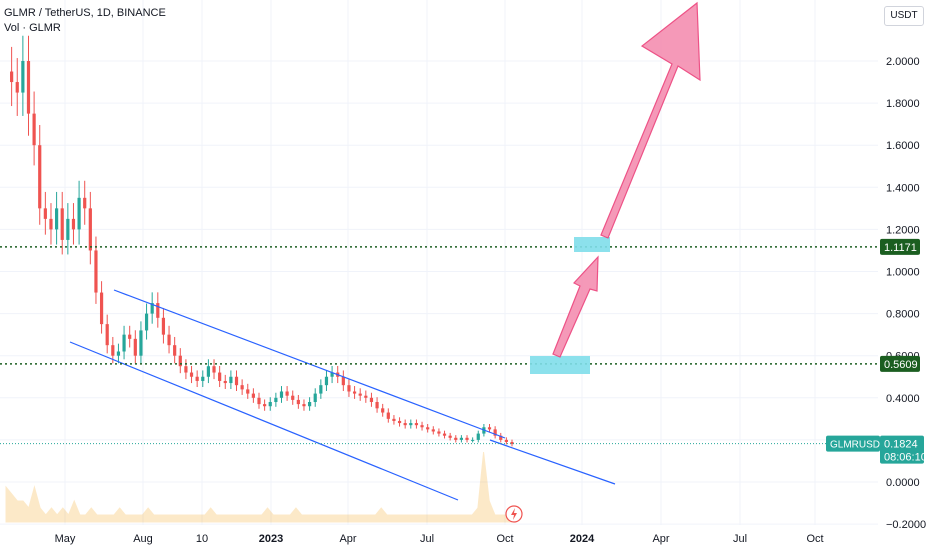  I want to click on target-box-lower, so click(560, 365).